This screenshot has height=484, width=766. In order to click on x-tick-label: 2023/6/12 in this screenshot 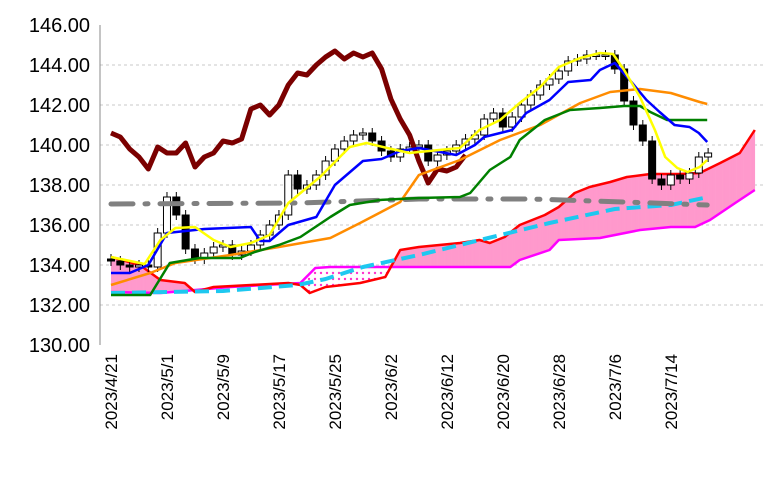, I will do `click(447, 392)`.